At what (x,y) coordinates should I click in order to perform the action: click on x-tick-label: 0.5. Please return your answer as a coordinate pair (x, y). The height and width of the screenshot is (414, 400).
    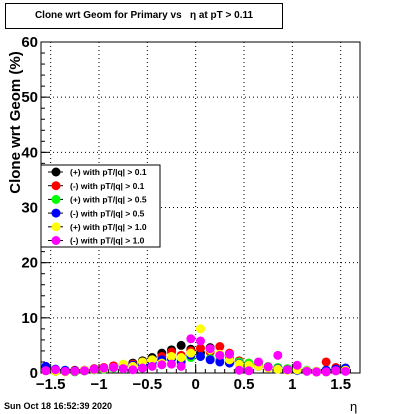
    Looking at the image, I should click on (244, 384).